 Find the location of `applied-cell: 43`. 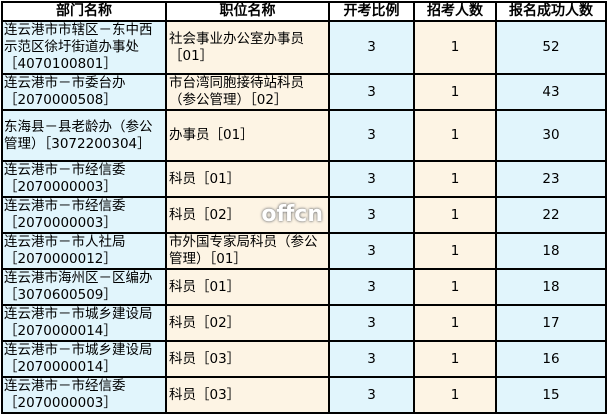

applied-cell: 43 is located at coordinates (551, 92).